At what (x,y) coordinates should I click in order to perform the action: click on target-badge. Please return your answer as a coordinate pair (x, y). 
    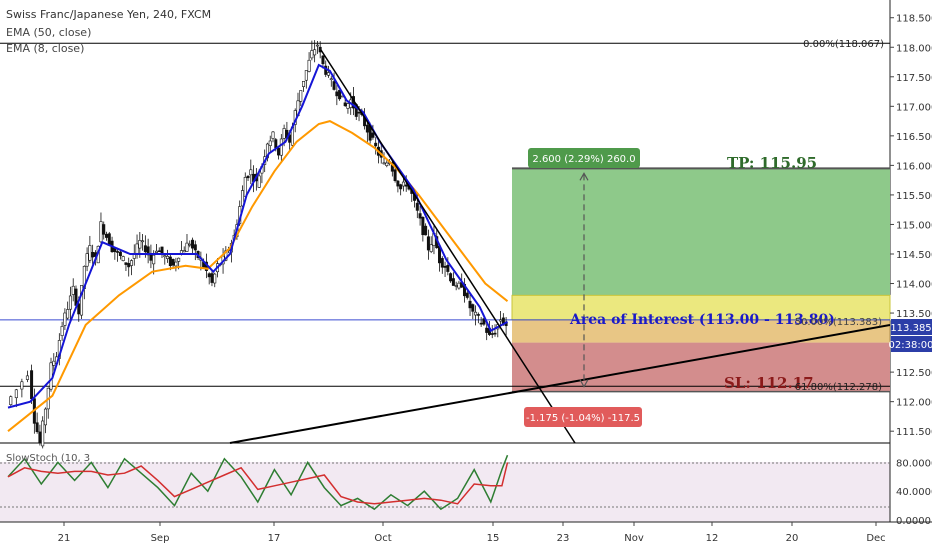
    Looking at the image, I should click on (584, 158).